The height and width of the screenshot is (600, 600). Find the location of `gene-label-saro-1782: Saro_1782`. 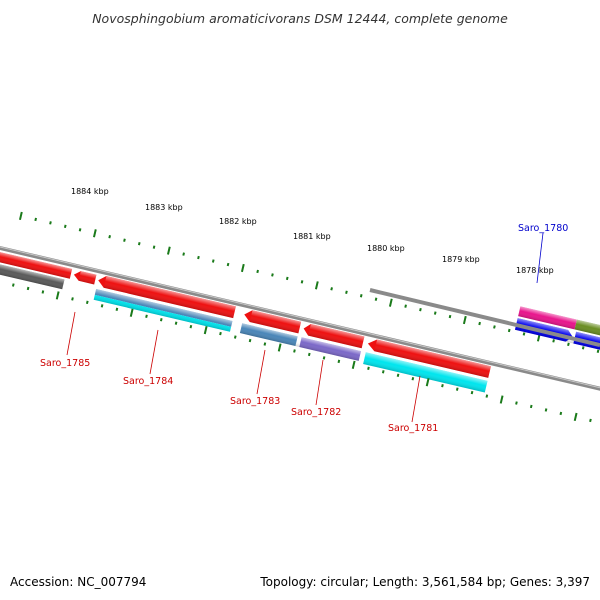

gene-label-saro-1782: Saro_1782 is located at coordinates (316, 412).